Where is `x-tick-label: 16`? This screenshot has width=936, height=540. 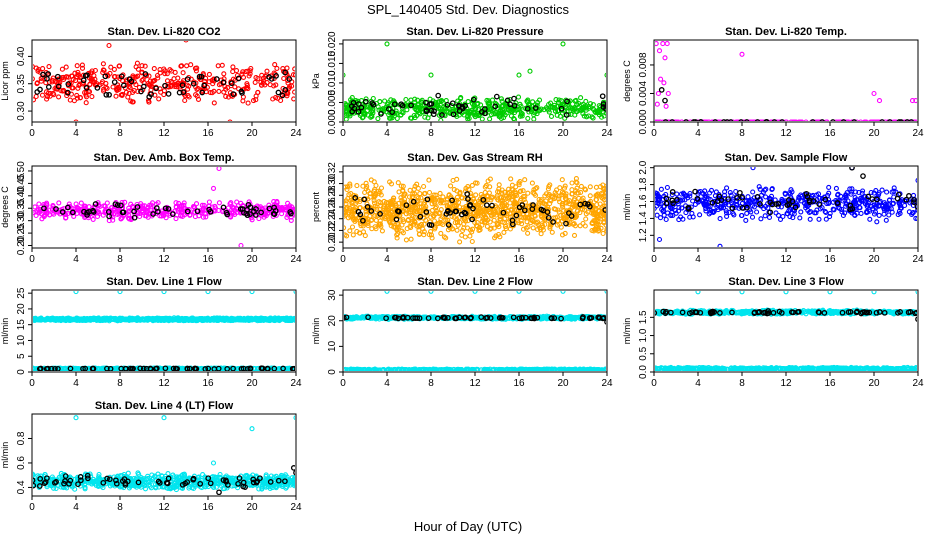
x-tick-label: 16 is located at coordinates (830, 133).